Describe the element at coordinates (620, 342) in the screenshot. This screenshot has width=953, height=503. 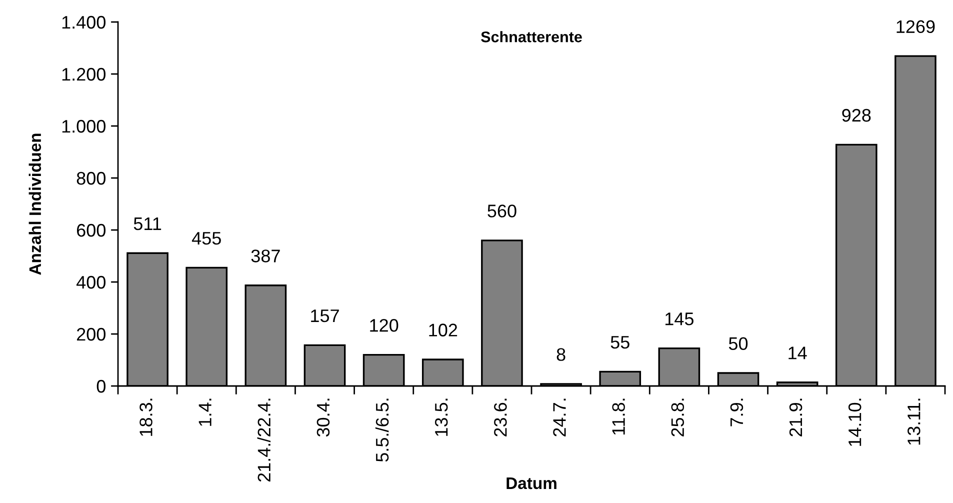
I see `data-label: 55` at that location.